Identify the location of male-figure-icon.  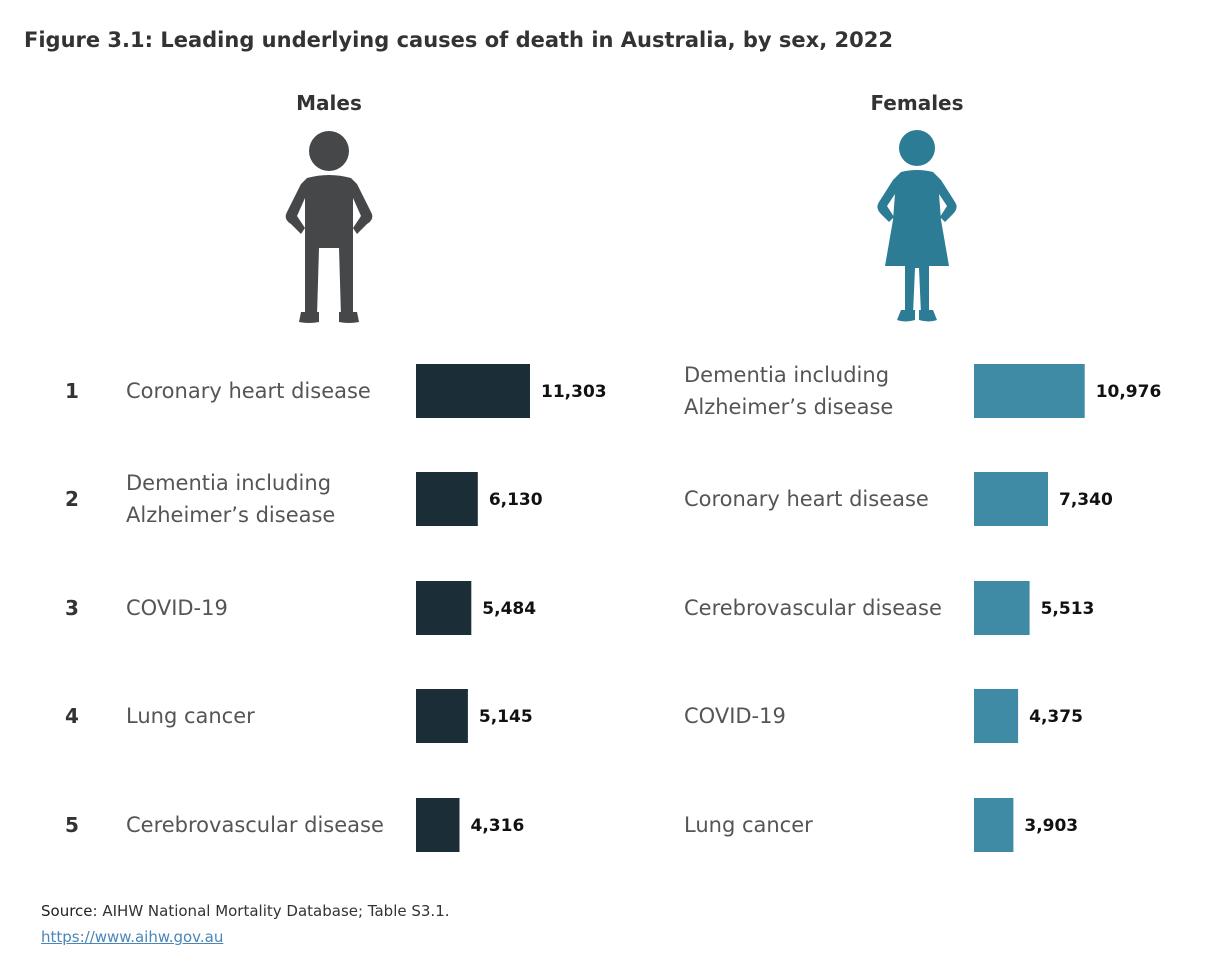
(329, 227).